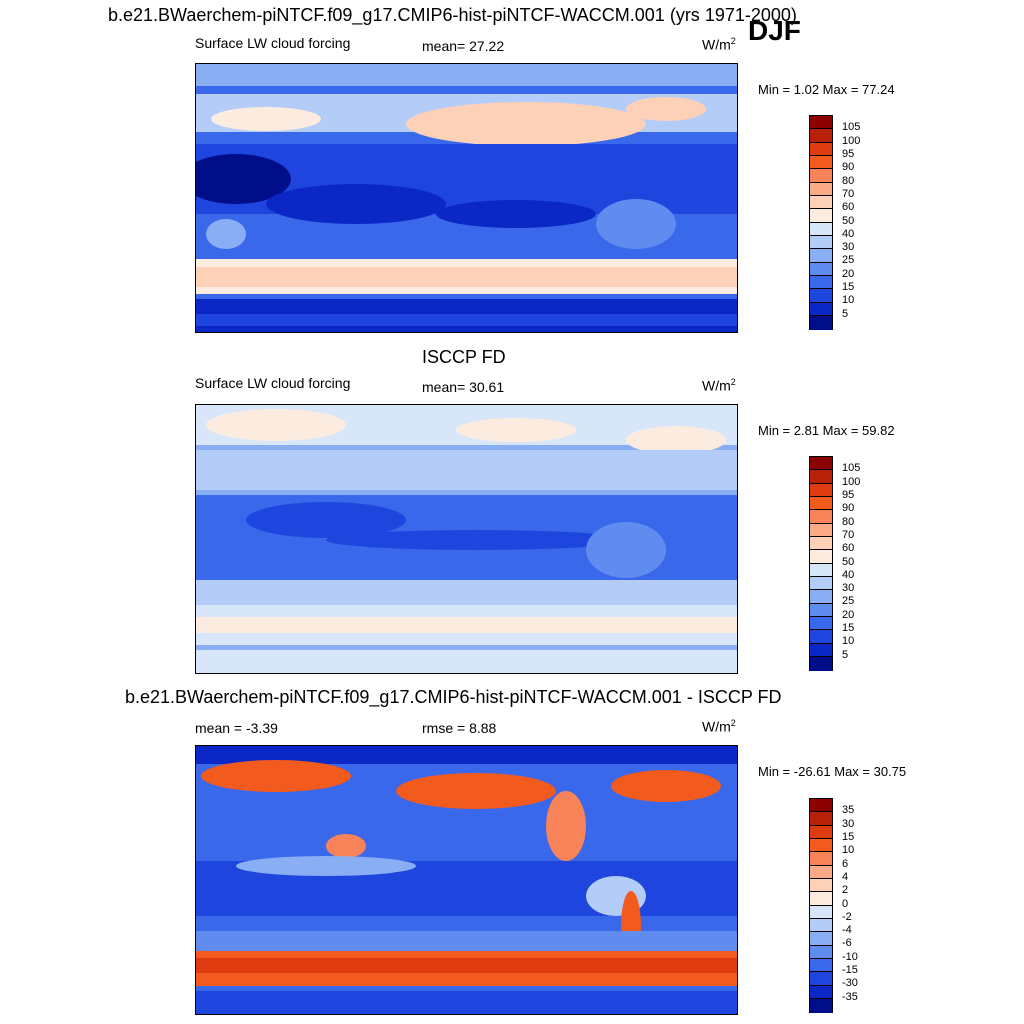  I want to click on panel2-colorbar, so click(821, 563).